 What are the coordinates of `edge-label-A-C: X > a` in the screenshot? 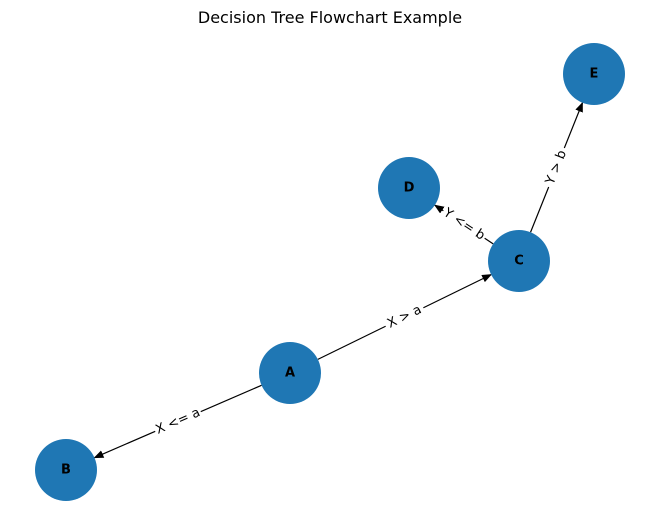 It's located at (404, 317).